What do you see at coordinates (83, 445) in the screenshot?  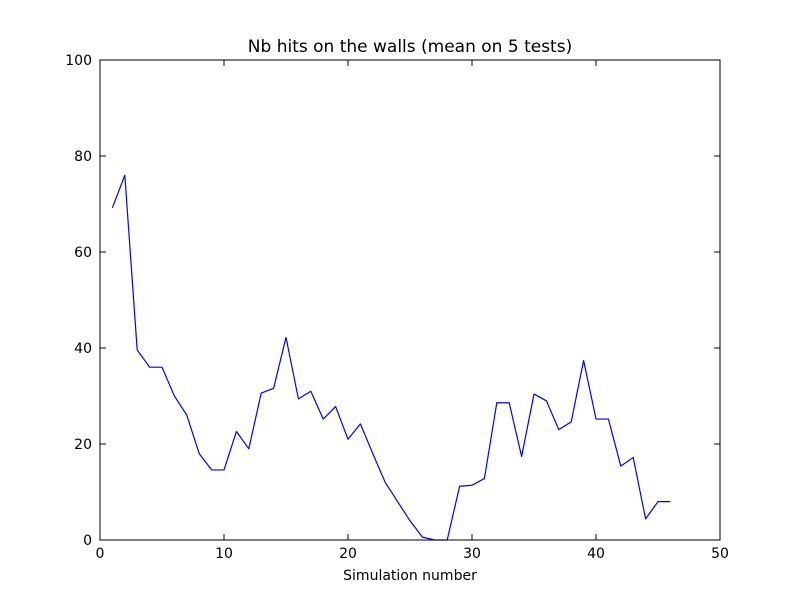 I see `y-tick-label: 20` at bounding box center [83, 445].